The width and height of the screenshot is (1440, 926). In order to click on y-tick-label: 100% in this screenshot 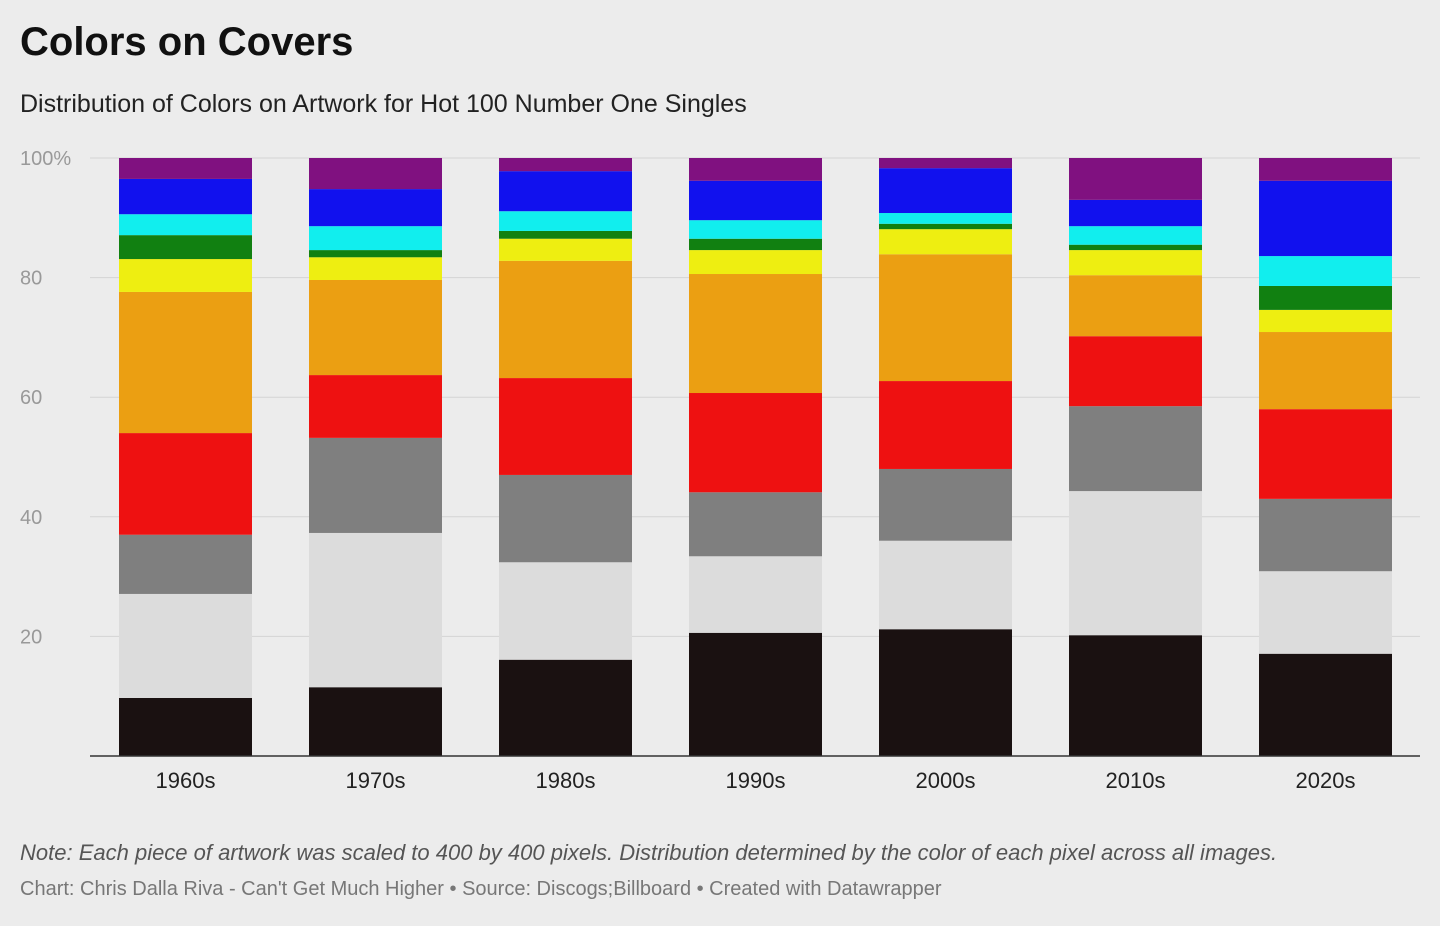, I will do `click(45, 159)`.